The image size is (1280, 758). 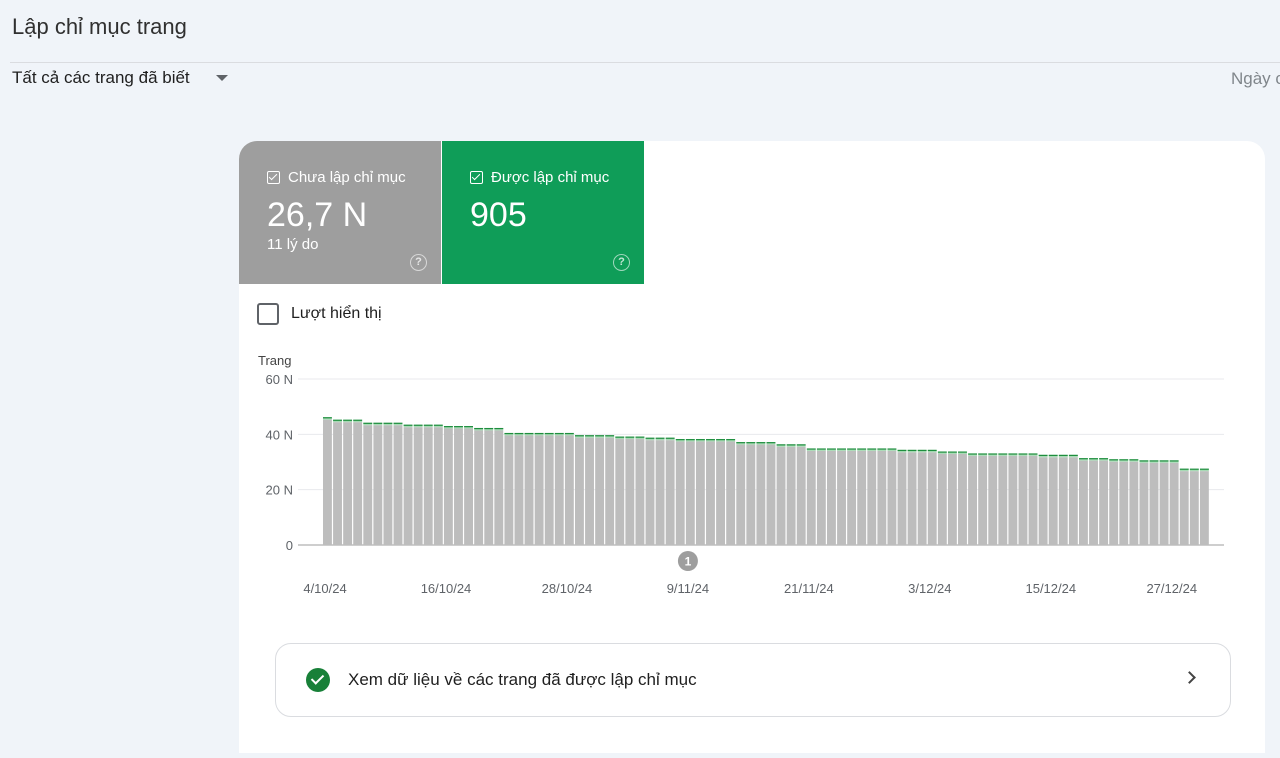 What do you see at coordinates (268, 314) in the screenshot?
I see `checkbox-icon` at bounding box center [268, 314].